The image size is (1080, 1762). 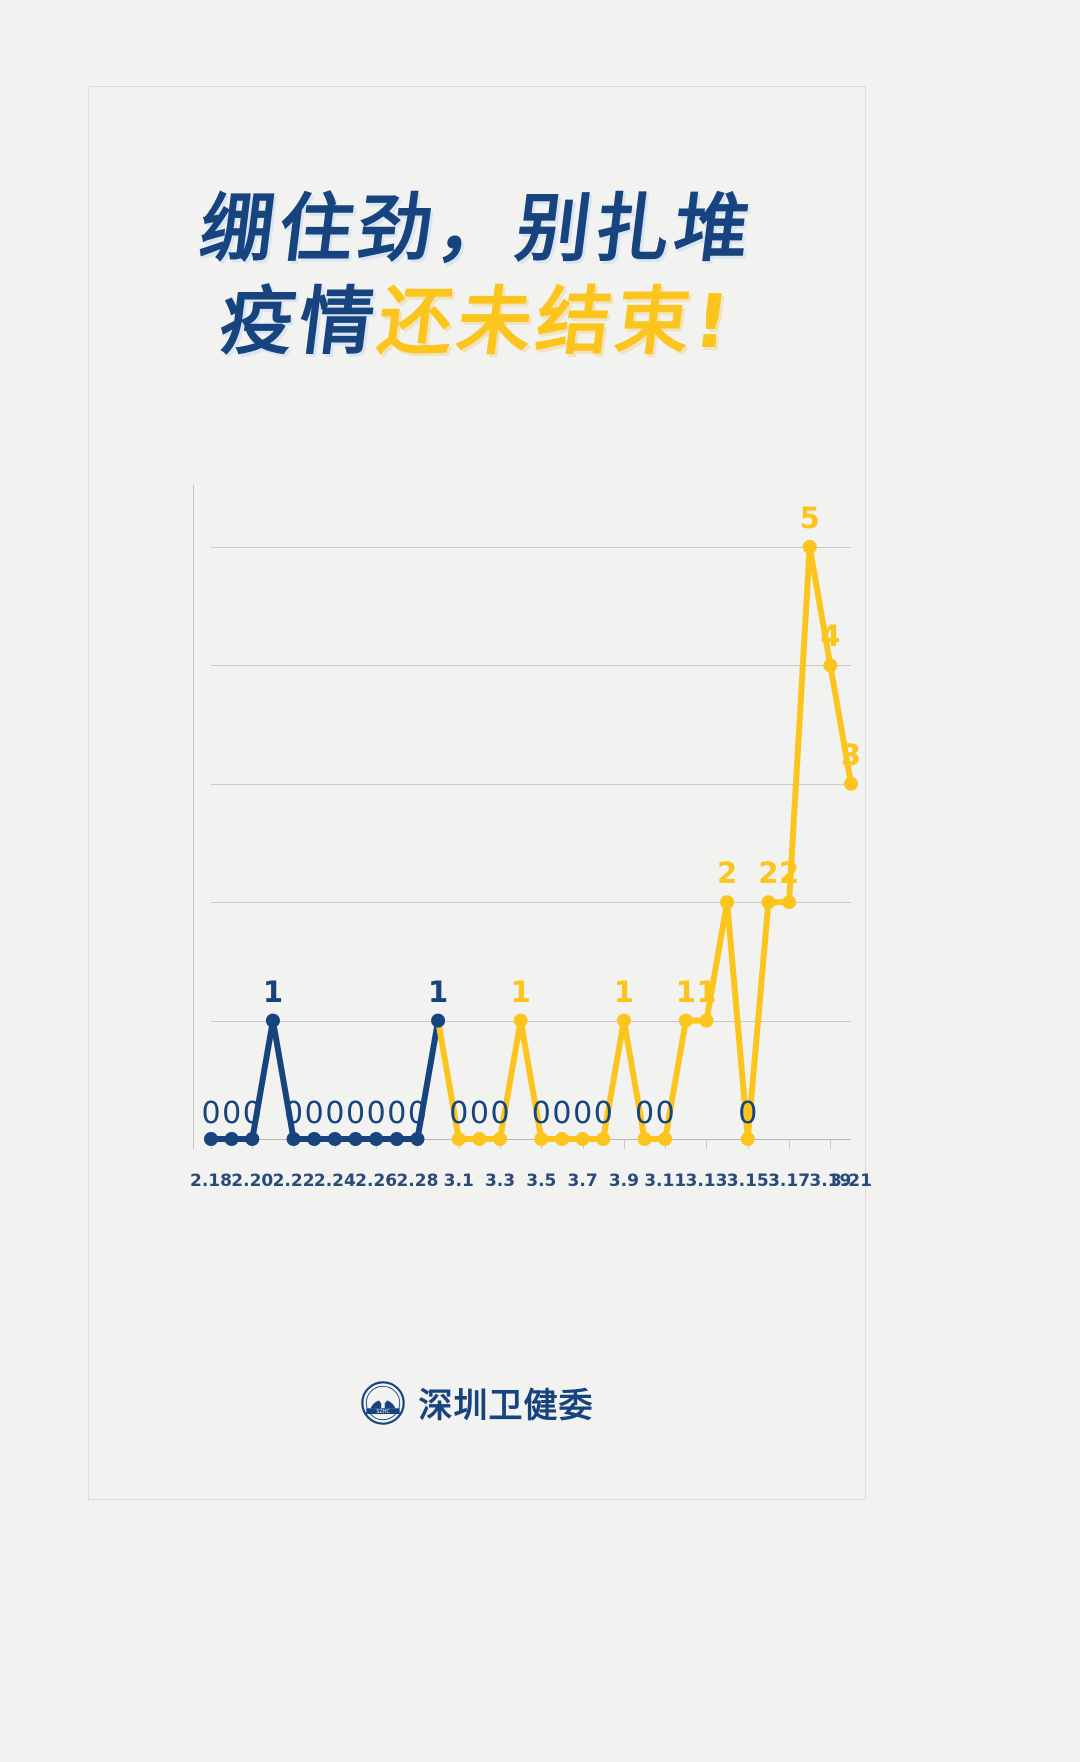 What do you see at coordinates (211, 1181) in the screenshot?
I see `x-tick-label: 2.18` at bounding box center [211, 1181].